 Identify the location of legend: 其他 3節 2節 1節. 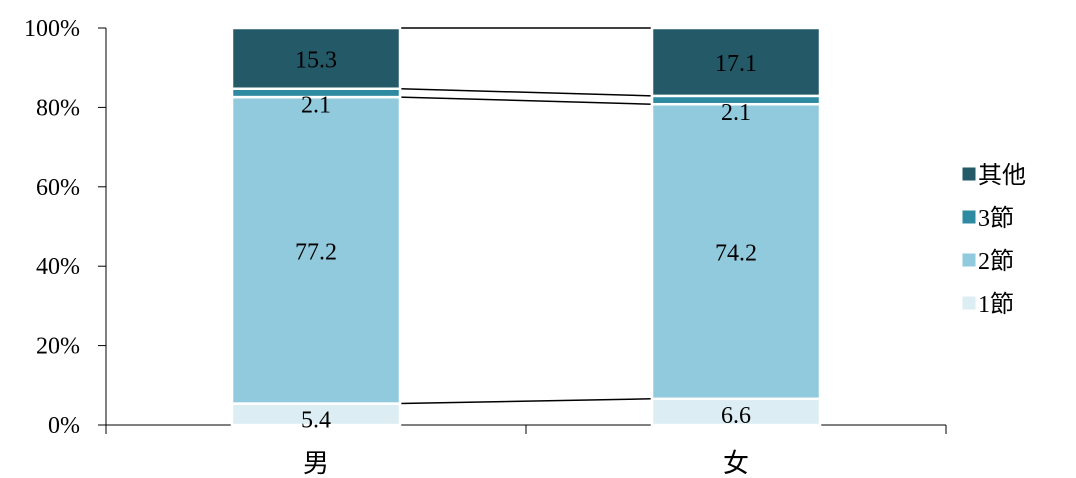
(993, 240).